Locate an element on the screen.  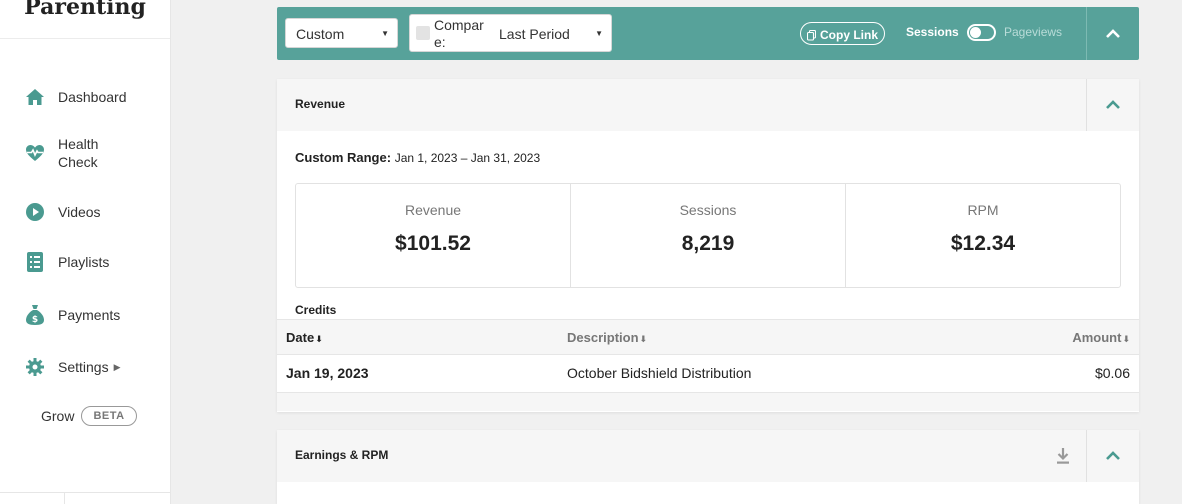
sidebar-item-label: Health Check is located at coordinates (78, 153).